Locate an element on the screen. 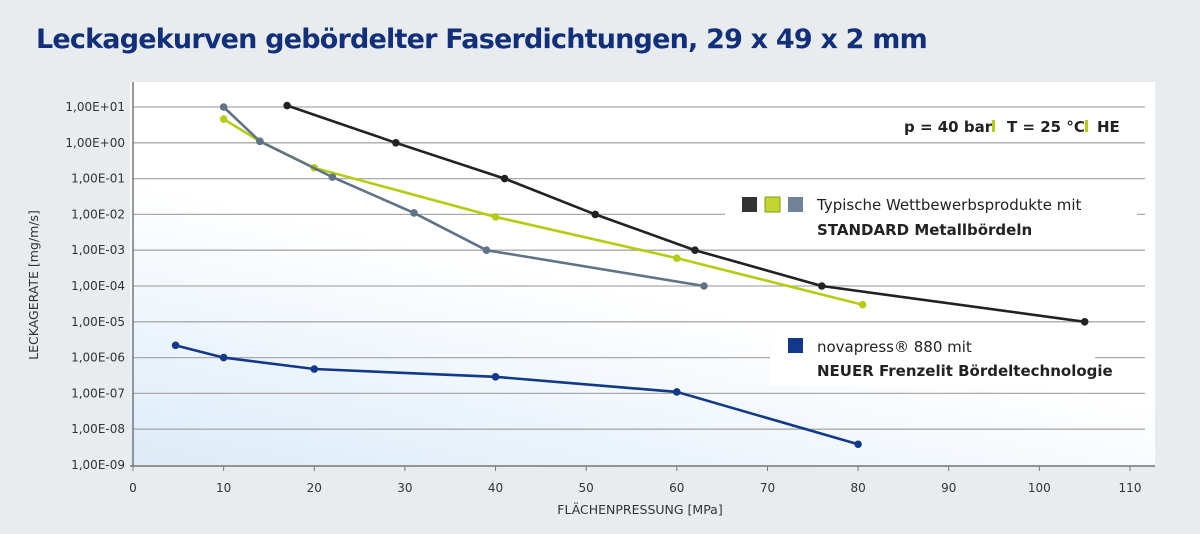  legend-swatch-black is located at coordinates (749, 204).